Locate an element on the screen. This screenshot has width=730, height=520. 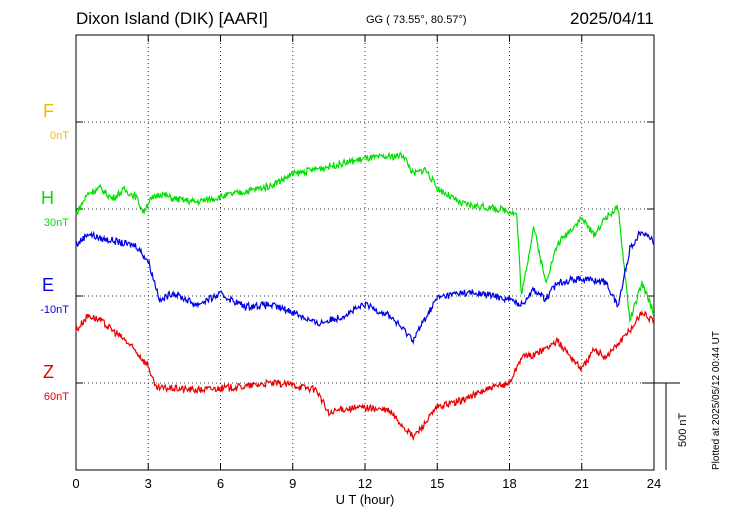
series-name-E: E is located at coordinates (48, 285).